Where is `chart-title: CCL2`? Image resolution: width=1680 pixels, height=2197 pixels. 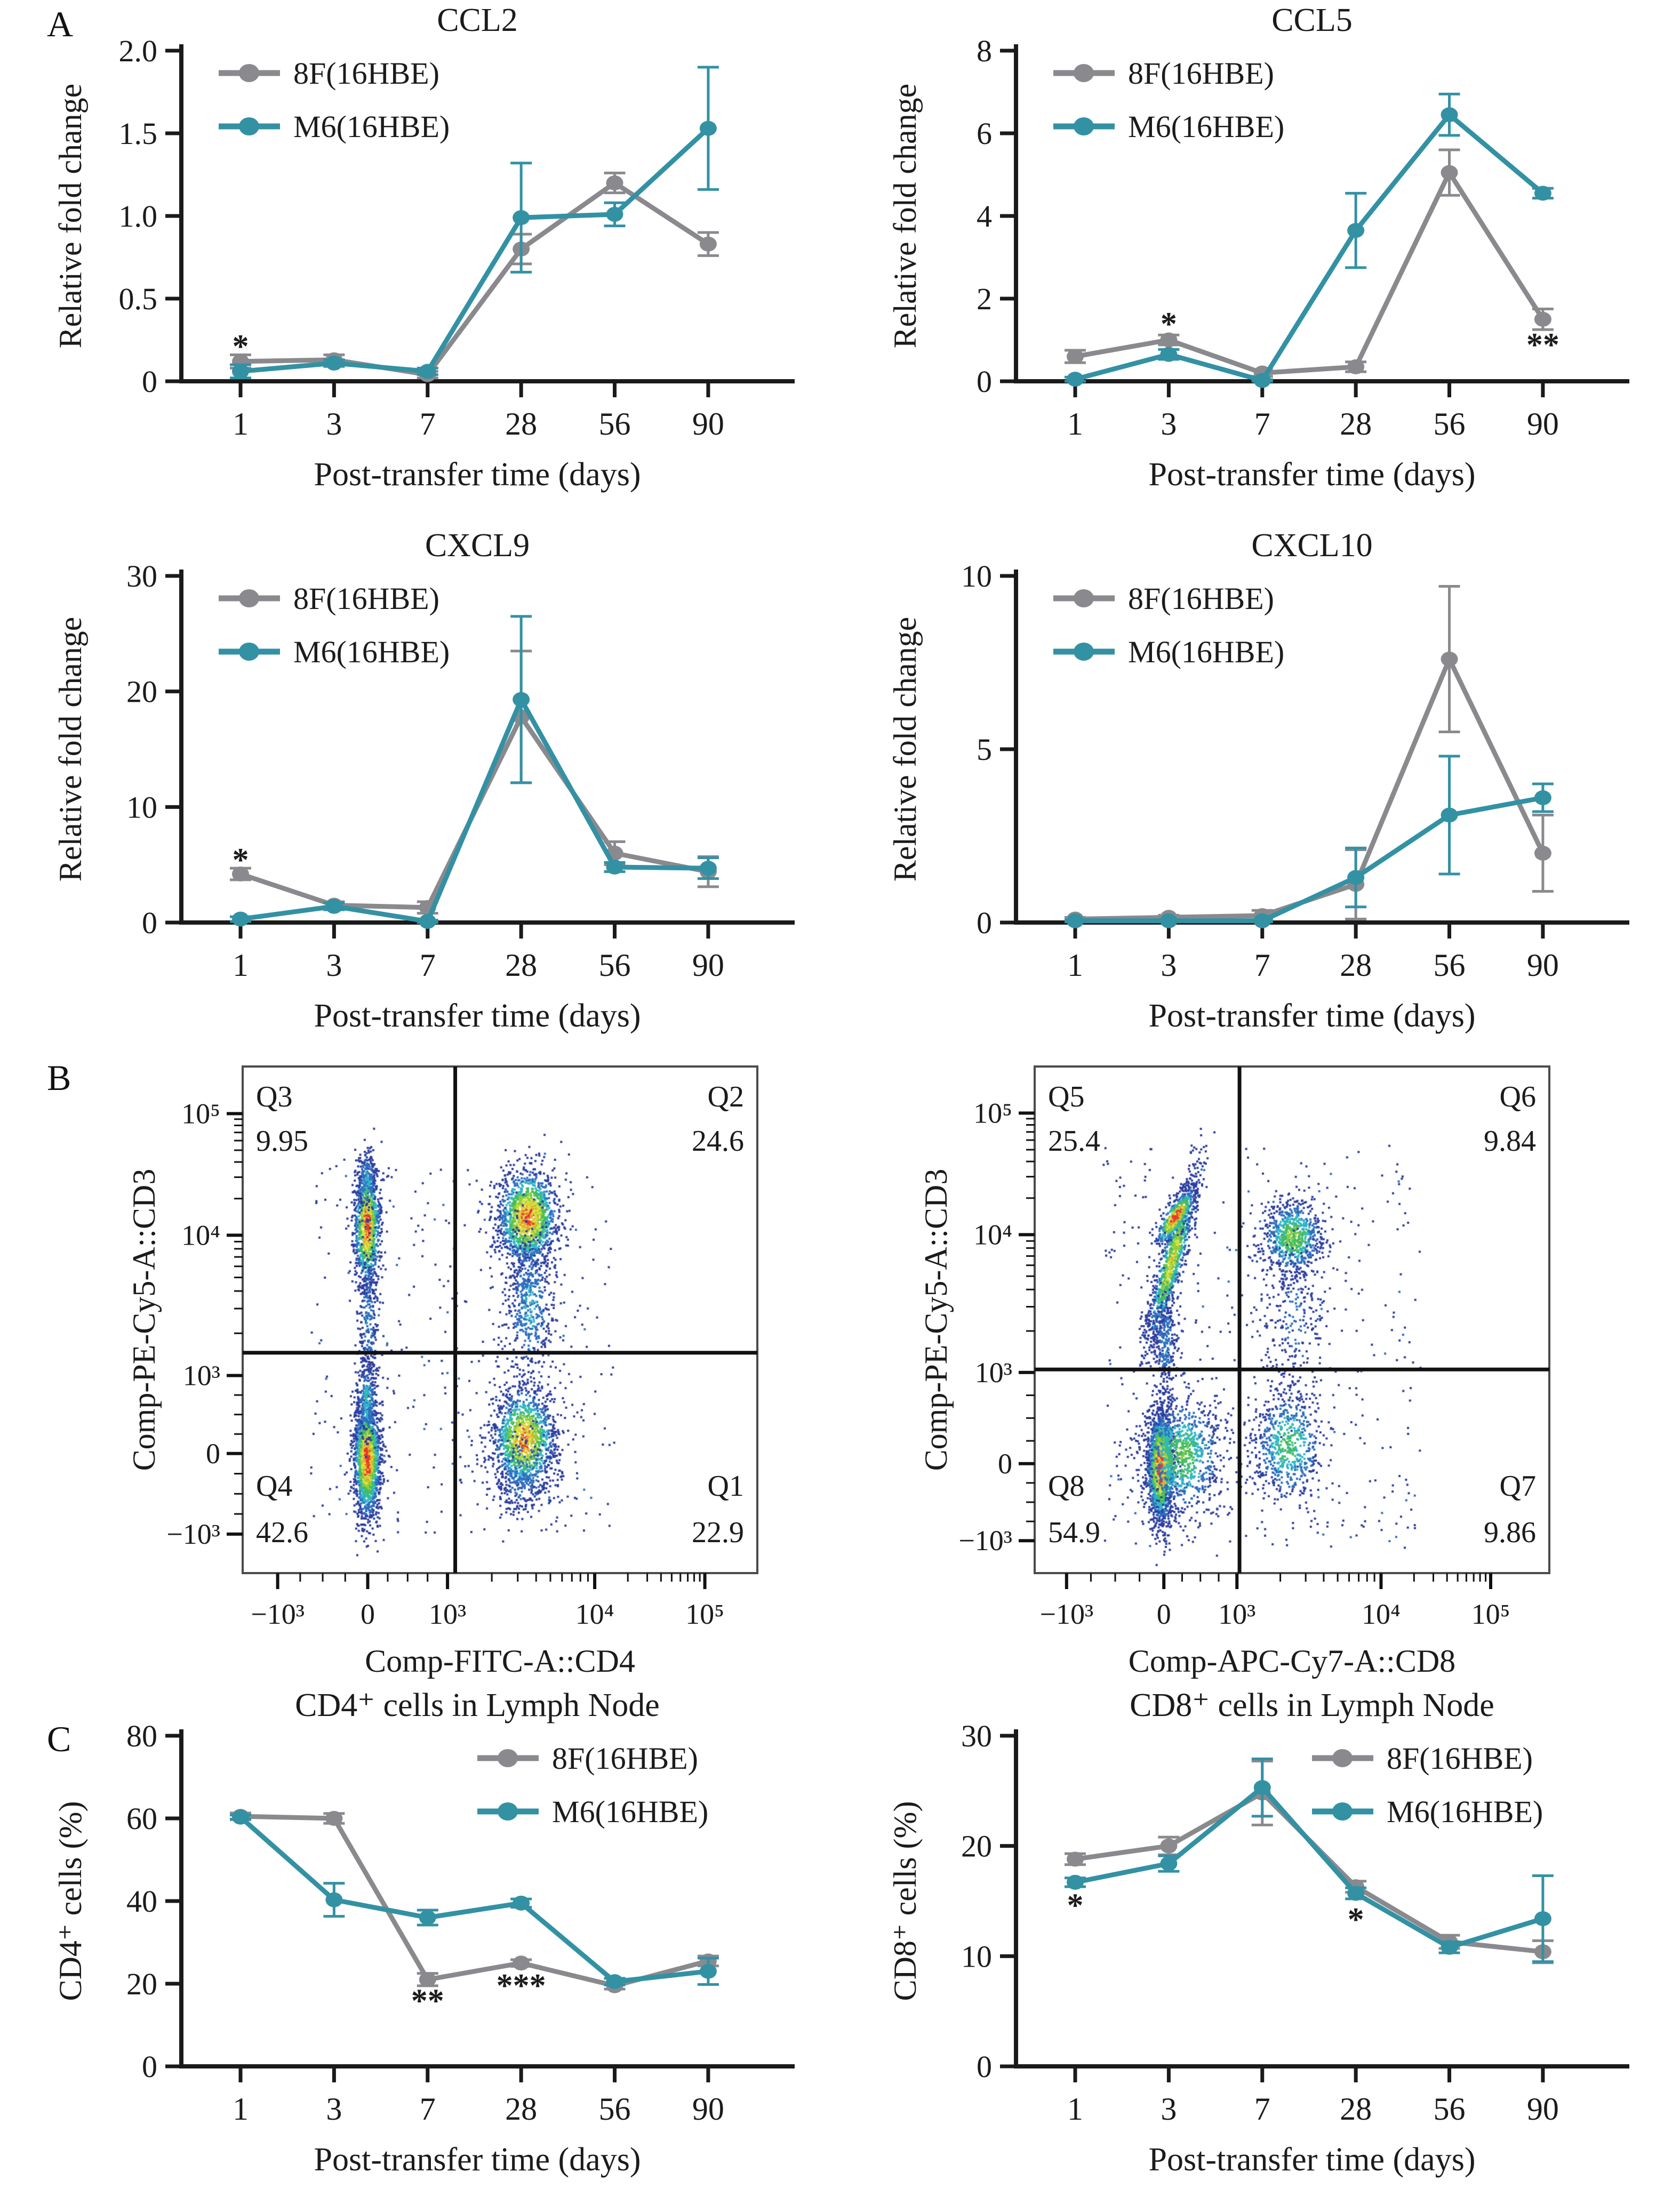
chart-title: CCL2 is located at coordinates (477, 20).